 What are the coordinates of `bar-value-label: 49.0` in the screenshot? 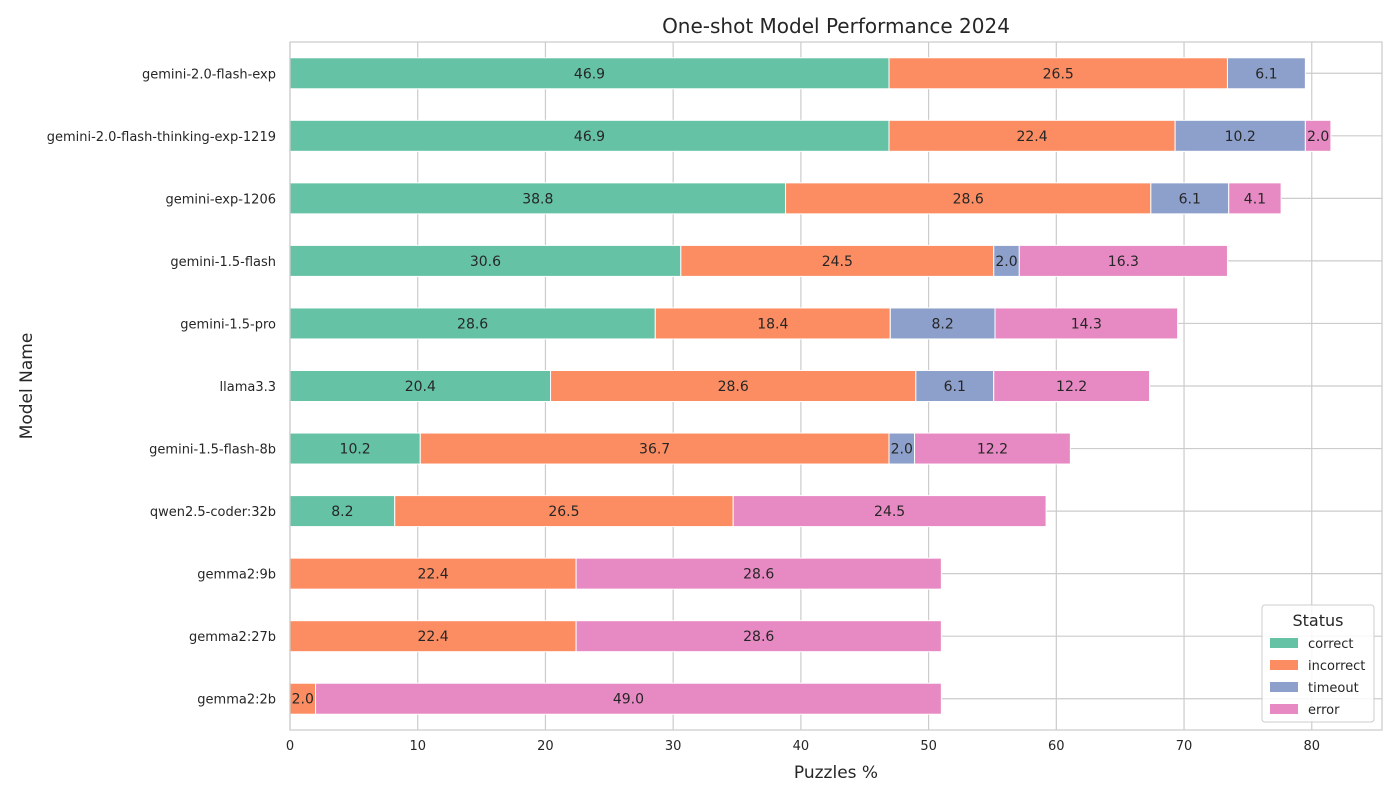 It's located at (628, 700).